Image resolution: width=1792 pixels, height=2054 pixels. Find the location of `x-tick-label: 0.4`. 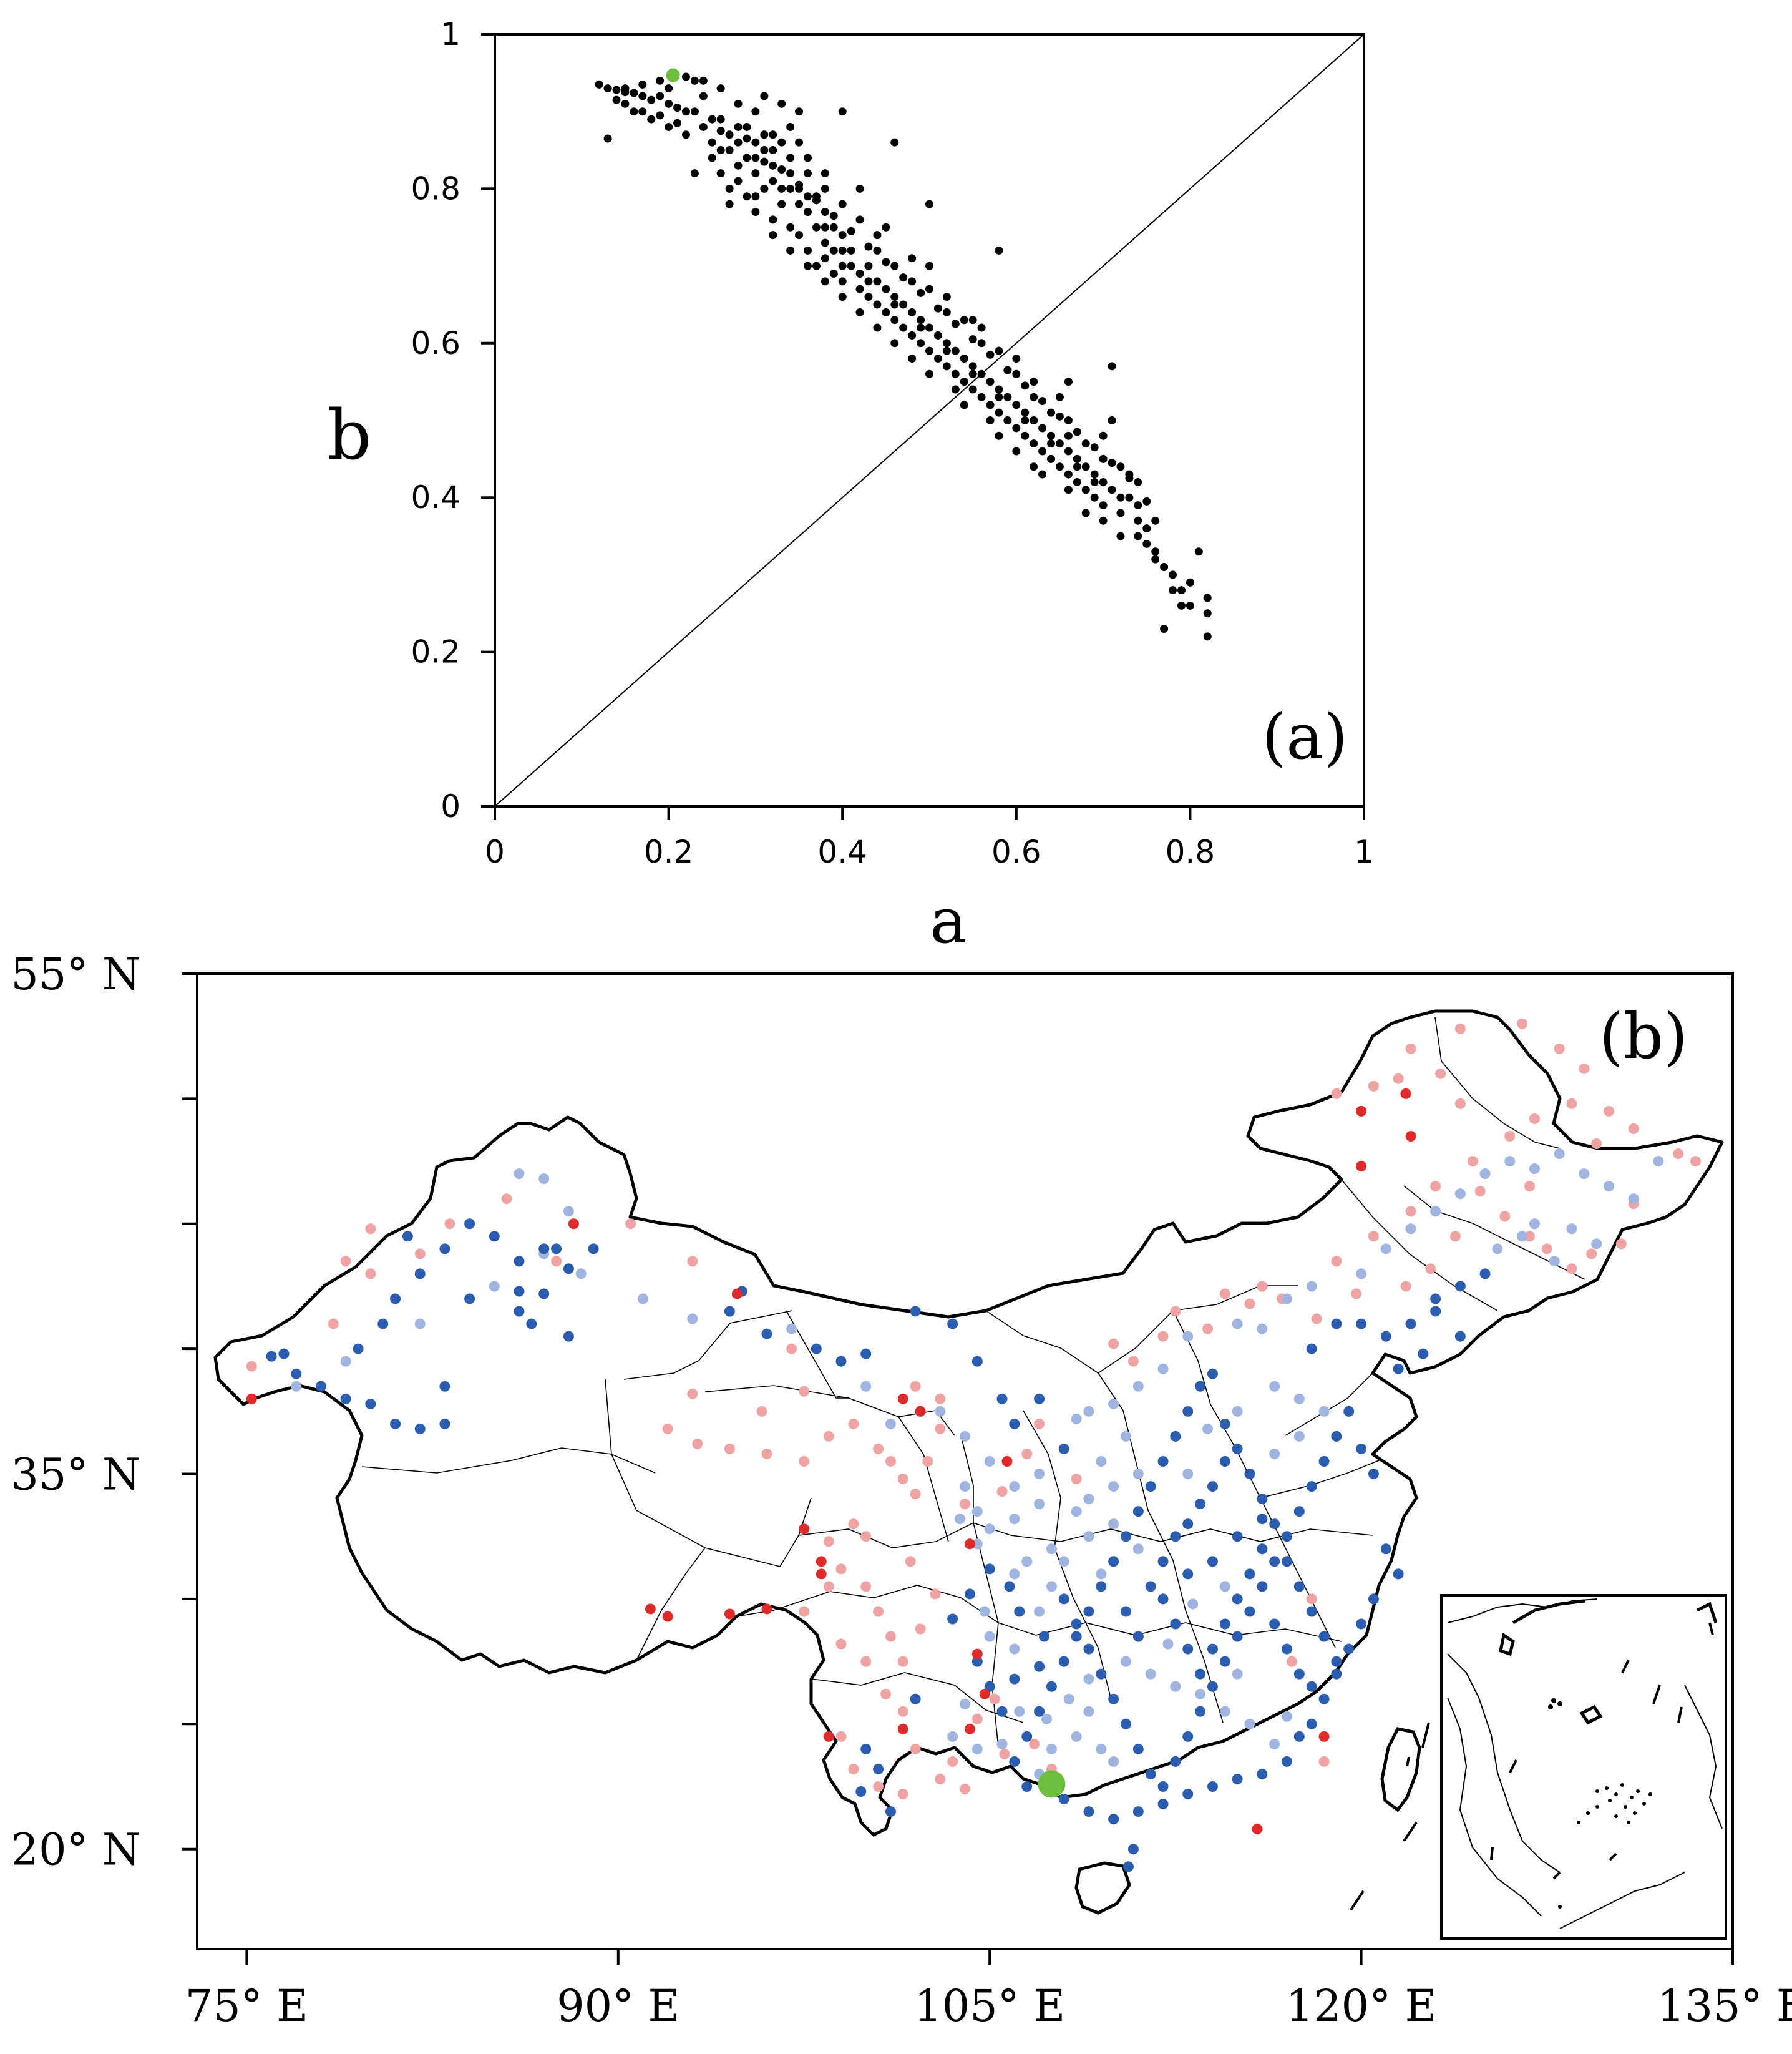

x-tick-label: 0.4 is located at coordinates (842, 852).